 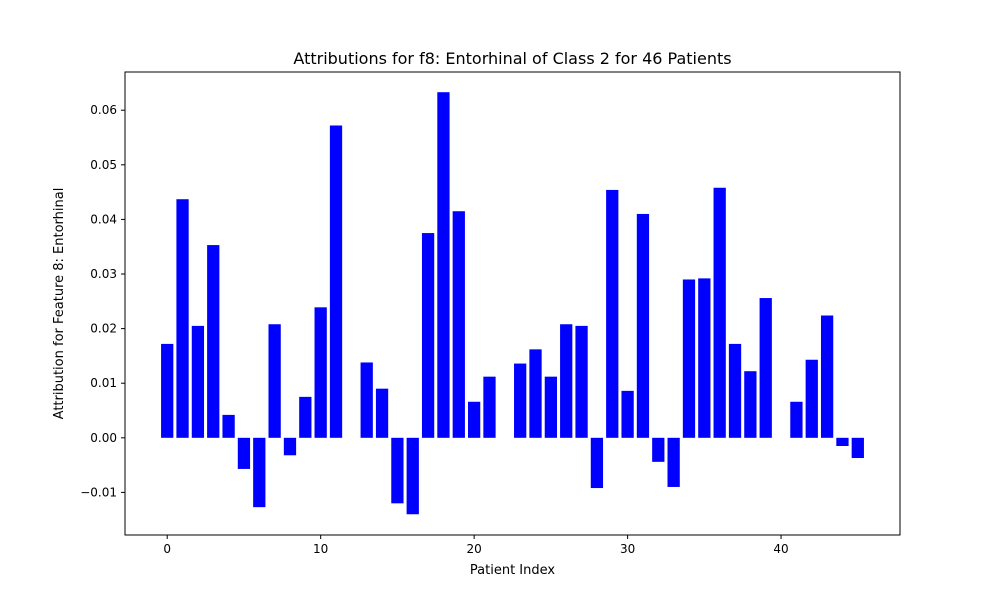 I want to click on y-tick-label: 0.06, so click(x=103, y=110).